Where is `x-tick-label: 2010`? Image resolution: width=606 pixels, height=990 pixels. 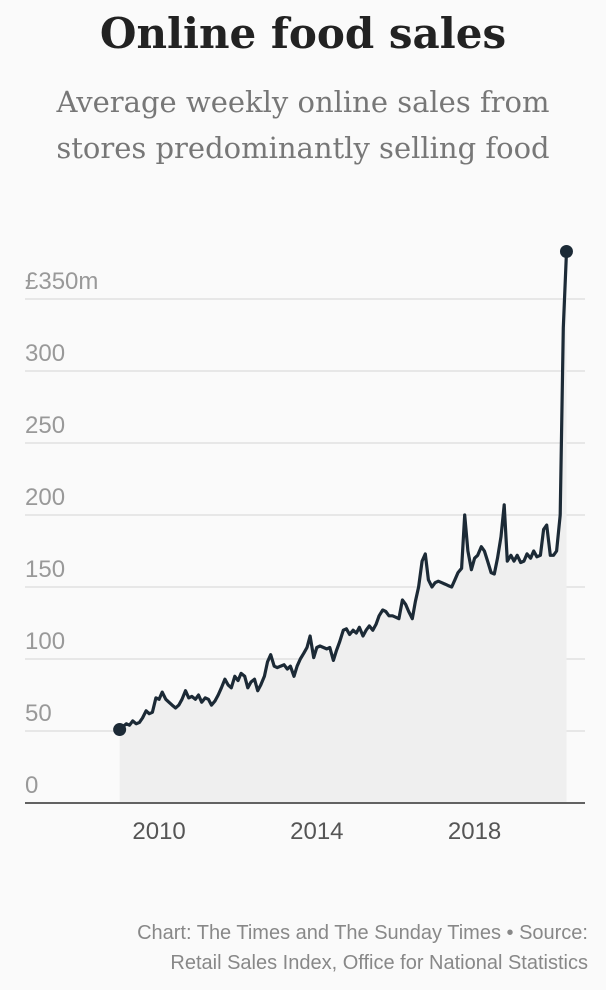 x-tick-label: 2010 is located at coordinates (158, 831).